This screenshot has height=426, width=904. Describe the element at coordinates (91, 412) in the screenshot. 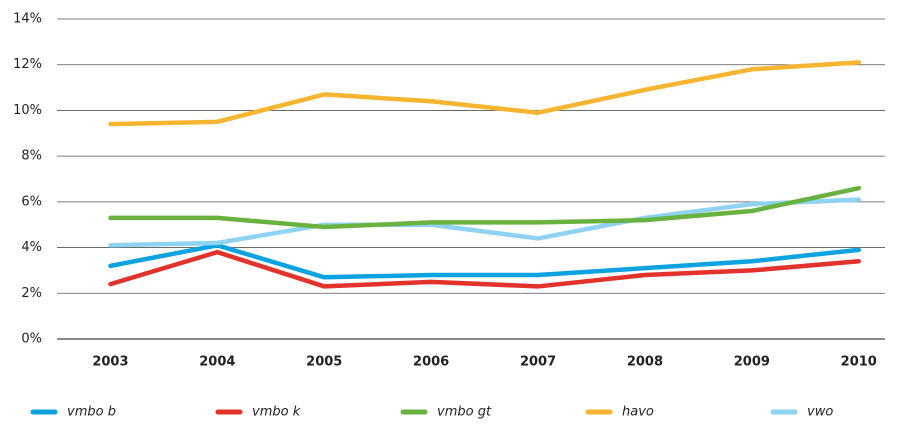

I see `legend-label: vmbo b` at that location.